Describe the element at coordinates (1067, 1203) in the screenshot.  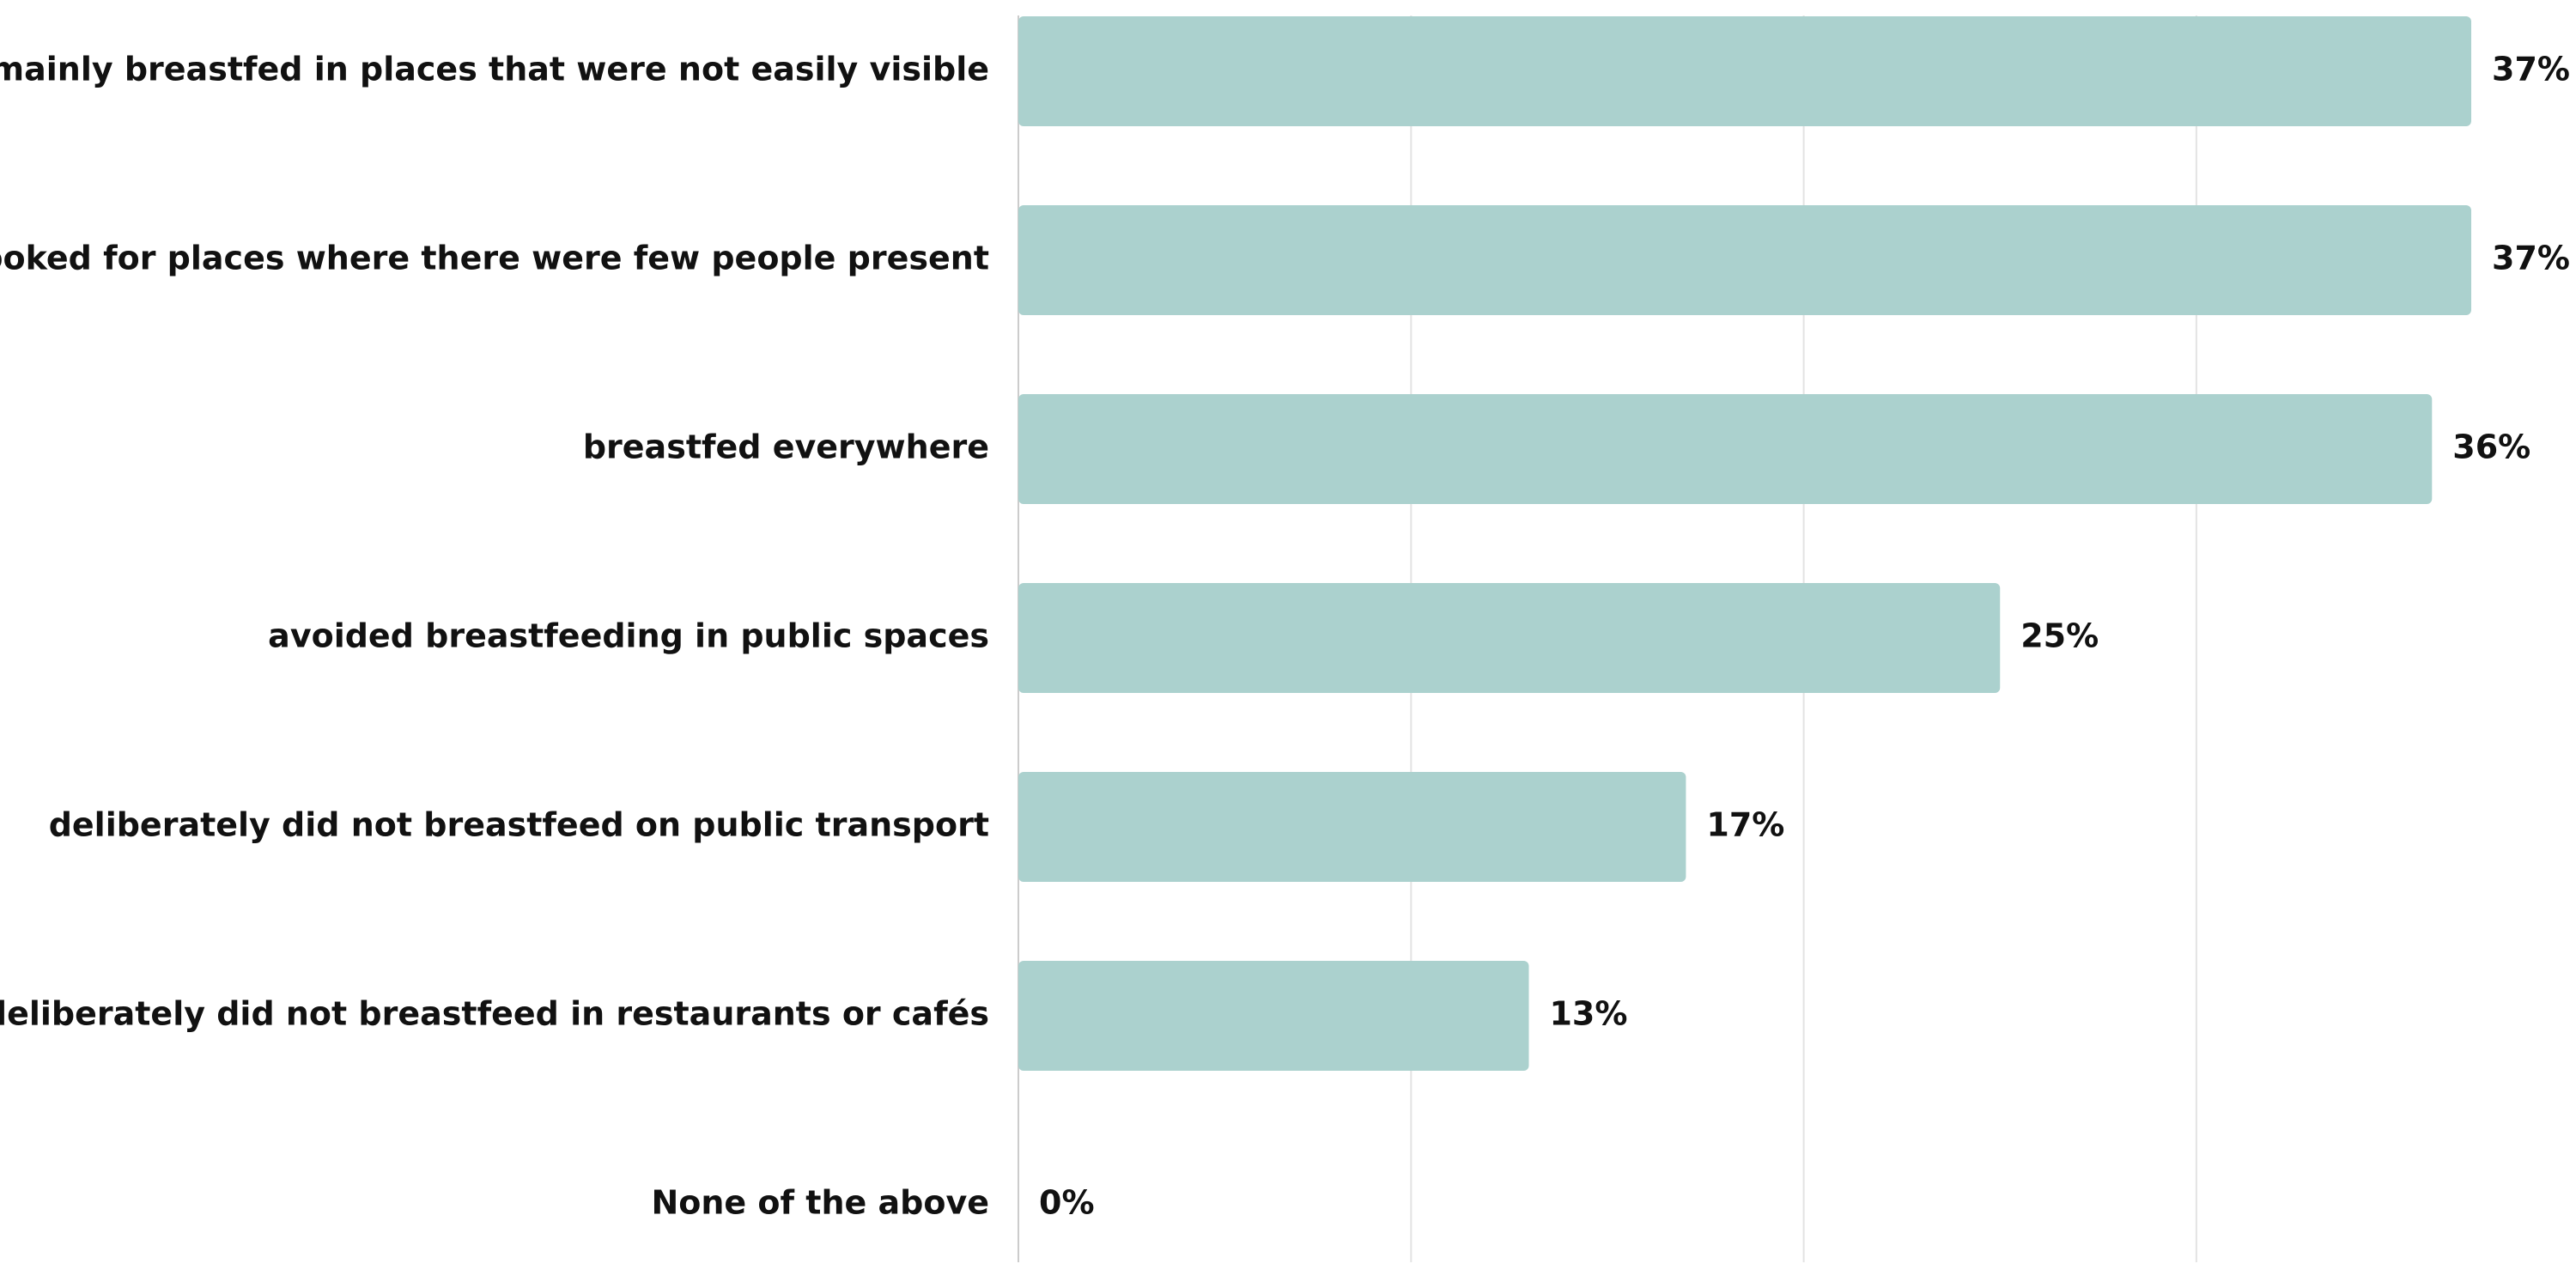
I see `value-label: 0%` at that location.